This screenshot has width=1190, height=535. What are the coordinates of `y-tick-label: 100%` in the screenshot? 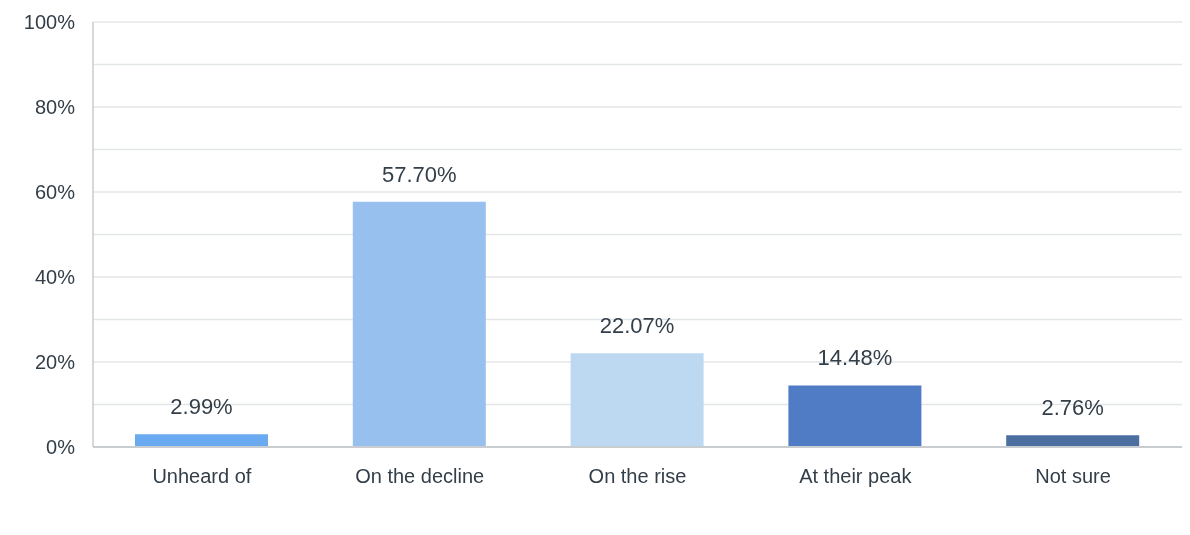 It's located at (49, 22).